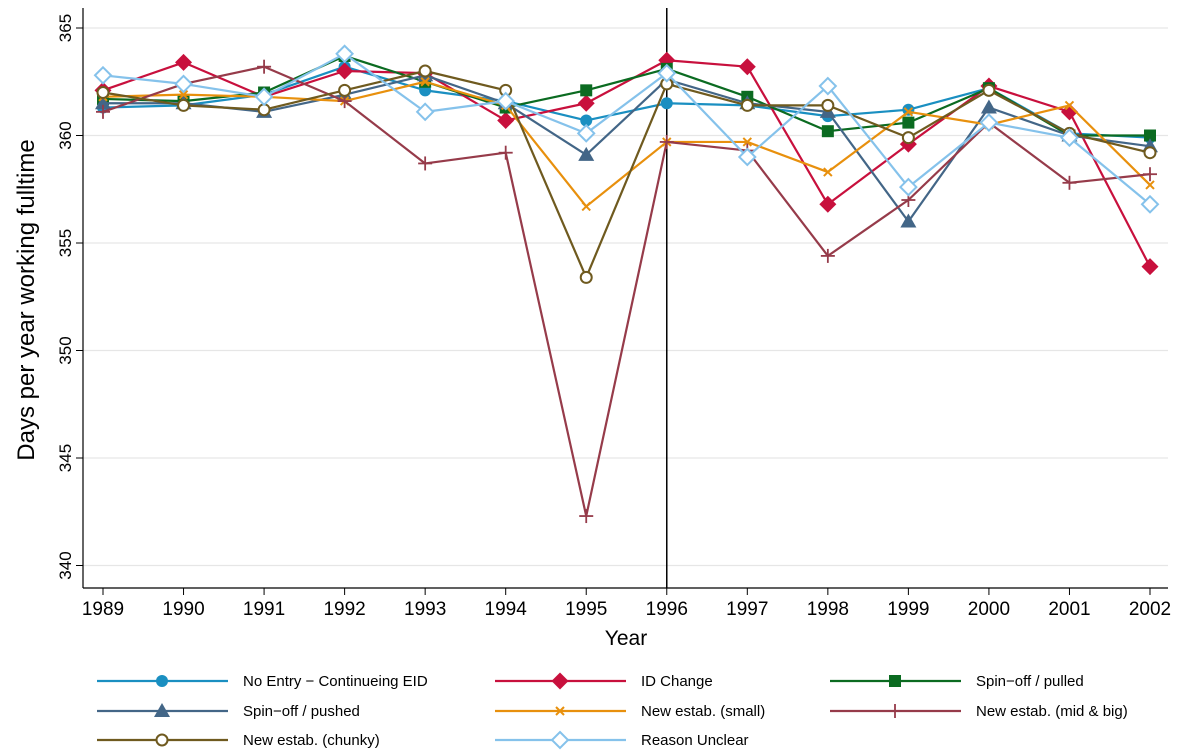 The width and height of the screenshot is (1188, 753). I want to click on legend-item: No Entry − Continueing EID, so click(262, 681).